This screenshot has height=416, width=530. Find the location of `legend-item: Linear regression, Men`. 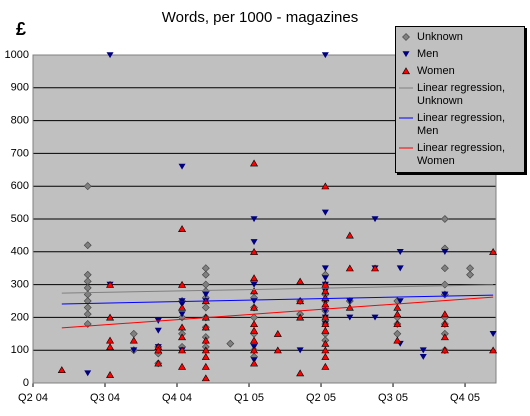

legend-item: Linear regression, Men is located at coordinates (460, 125).